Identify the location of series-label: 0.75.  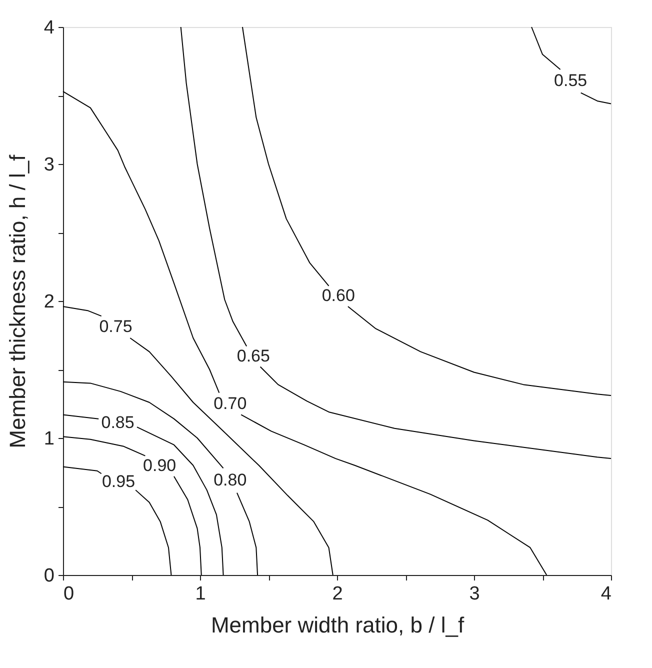
(115, 326).